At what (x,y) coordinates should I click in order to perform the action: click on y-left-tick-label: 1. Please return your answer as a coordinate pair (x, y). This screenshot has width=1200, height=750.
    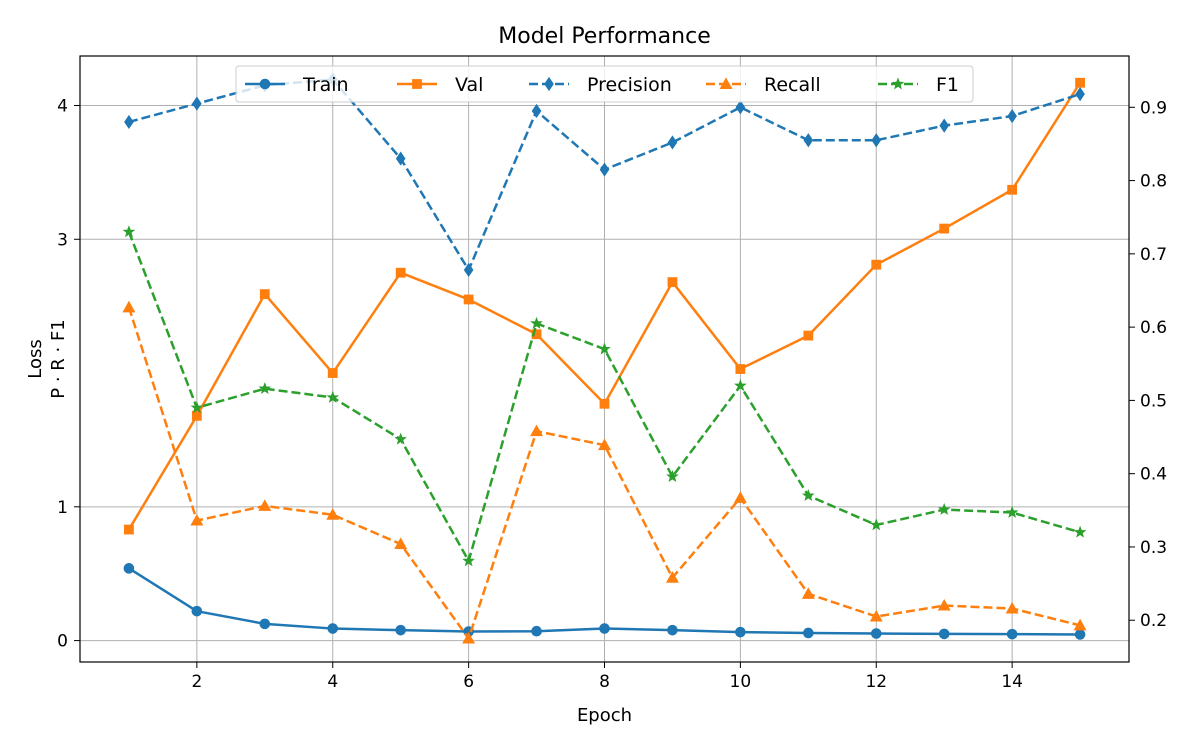
    Looking at the image, I should click on (62, 508).